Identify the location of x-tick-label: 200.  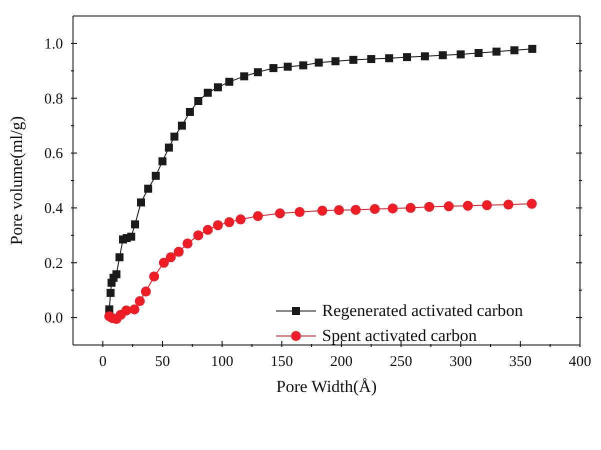
(341, 362).